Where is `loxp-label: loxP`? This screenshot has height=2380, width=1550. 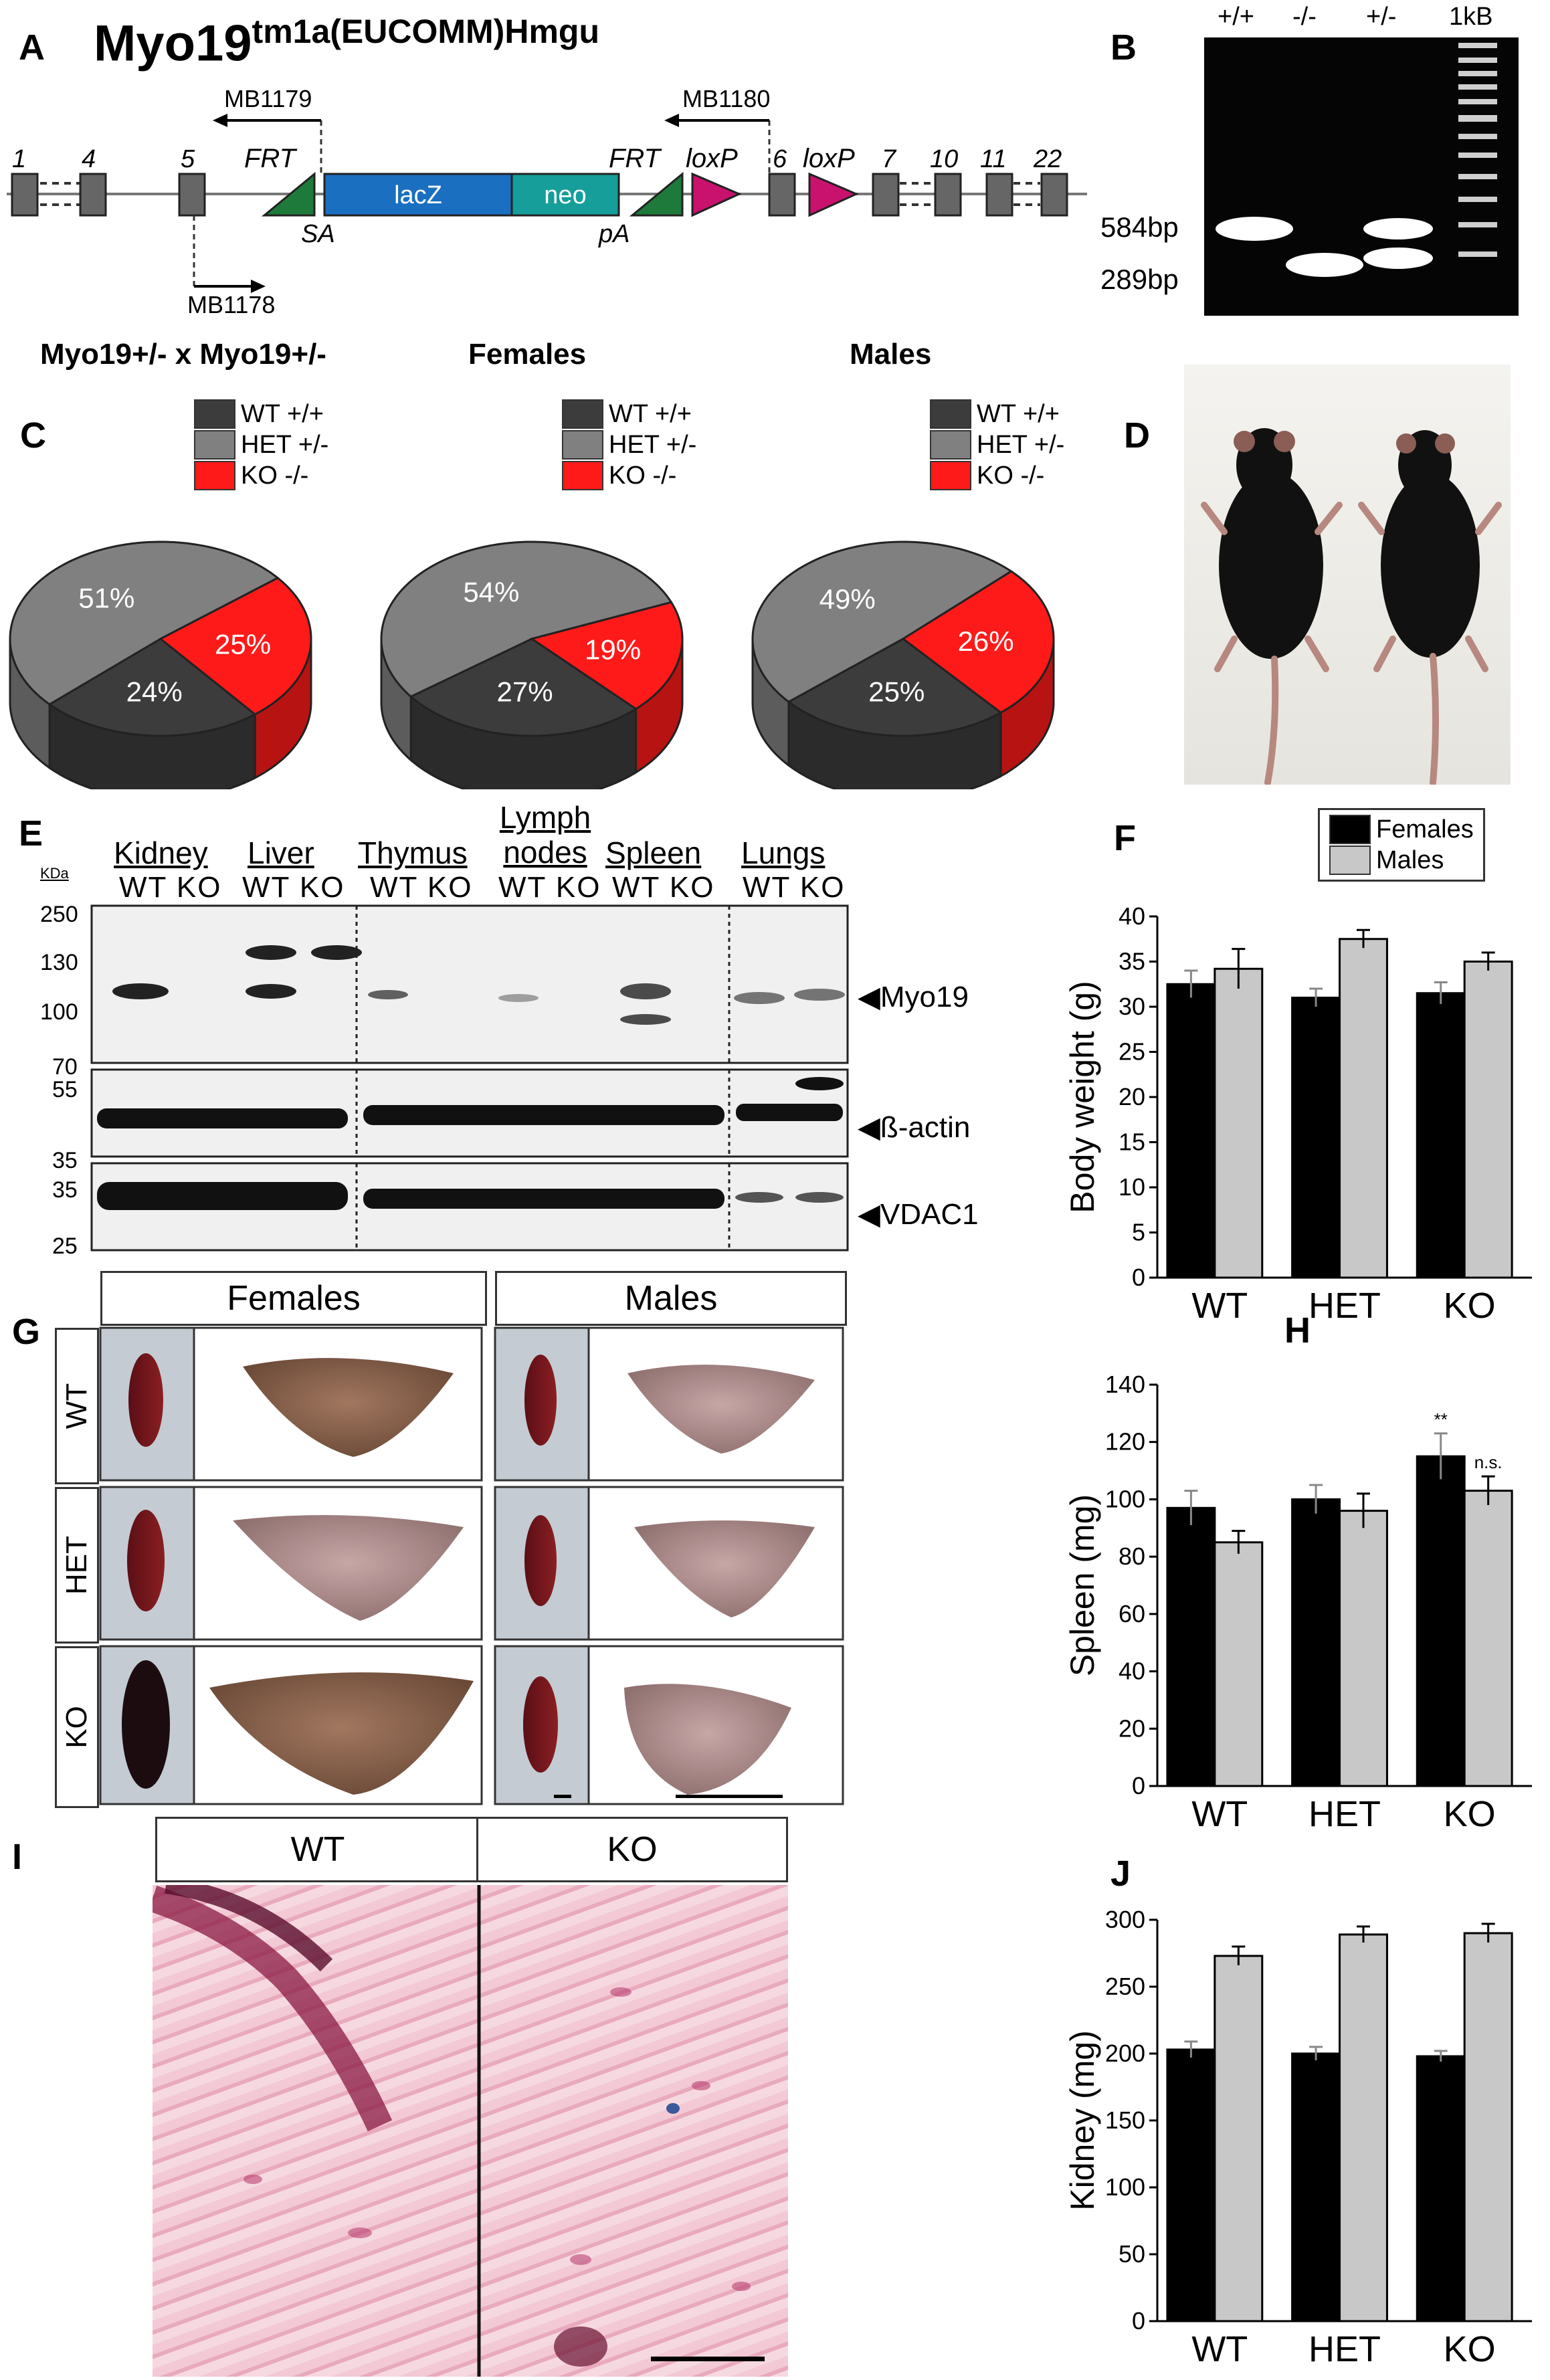
loxp-label: loxP is located at coordinates (829, 158).